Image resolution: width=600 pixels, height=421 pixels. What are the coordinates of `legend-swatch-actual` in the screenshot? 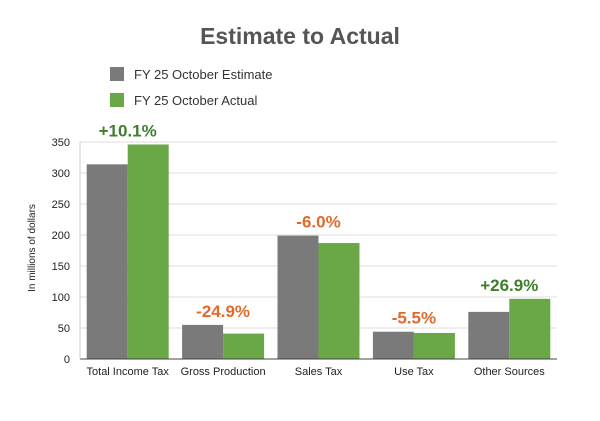 It's located at (117, 100).